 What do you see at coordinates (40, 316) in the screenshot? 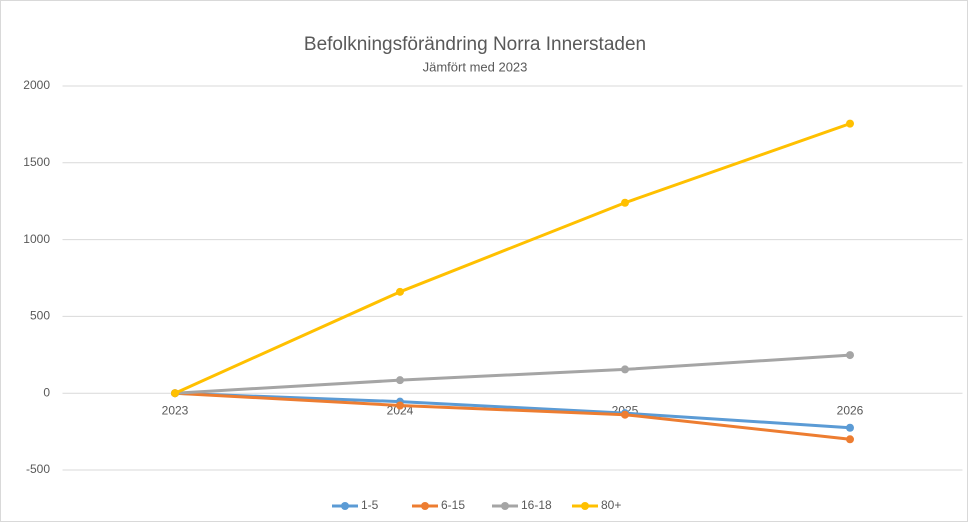
I see `y-tick-label: 500` at bounding box center [40, 316].